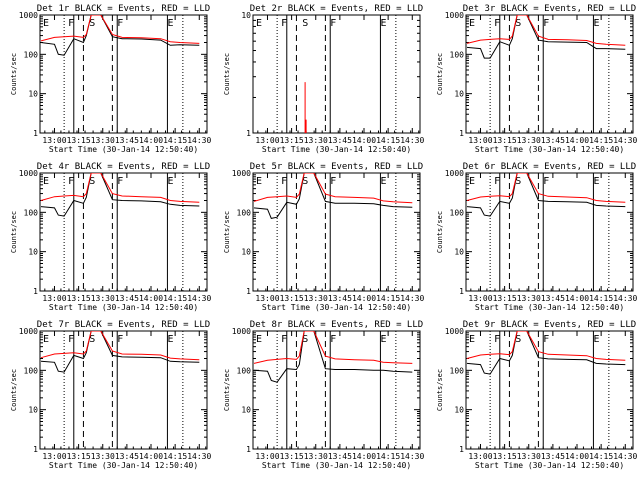 The image size is (640, 480). Describe the element at coordinates (336, 325) in the screenshot. I see `chart-title: Det 8r BLACK = Events, RED = LLD` at that location.